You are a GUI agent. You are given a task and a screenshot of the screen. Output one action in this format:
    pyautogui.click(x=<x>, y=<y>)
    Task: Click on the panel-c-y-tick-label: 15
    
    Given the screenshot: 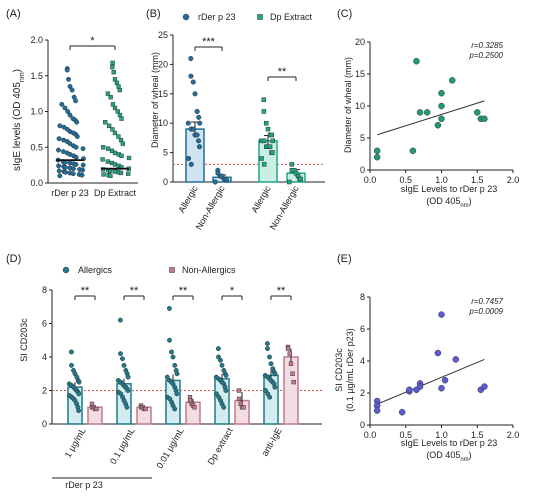 What is the action you would take?
    pyautogui.click(x=360, y=74)
    